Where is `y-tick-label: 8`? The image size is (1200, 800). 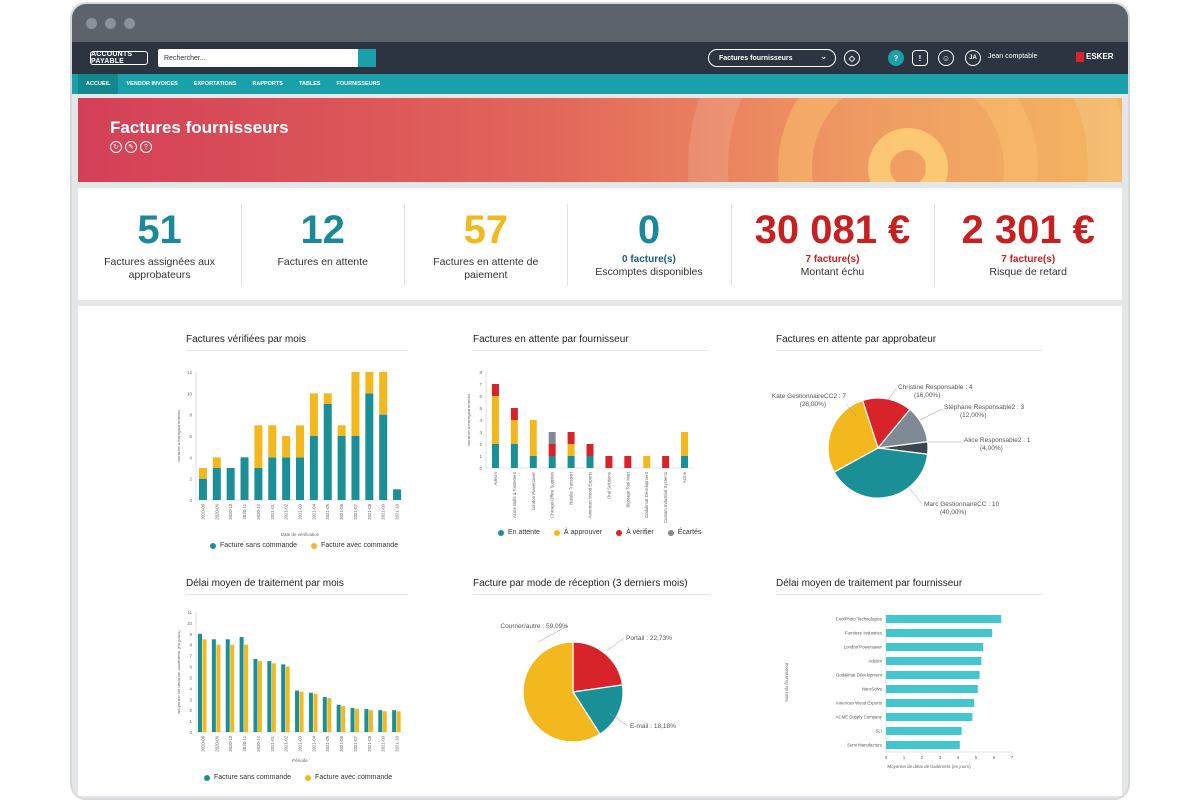 y-tick-label: 8 is located at coordinates (480, 372).